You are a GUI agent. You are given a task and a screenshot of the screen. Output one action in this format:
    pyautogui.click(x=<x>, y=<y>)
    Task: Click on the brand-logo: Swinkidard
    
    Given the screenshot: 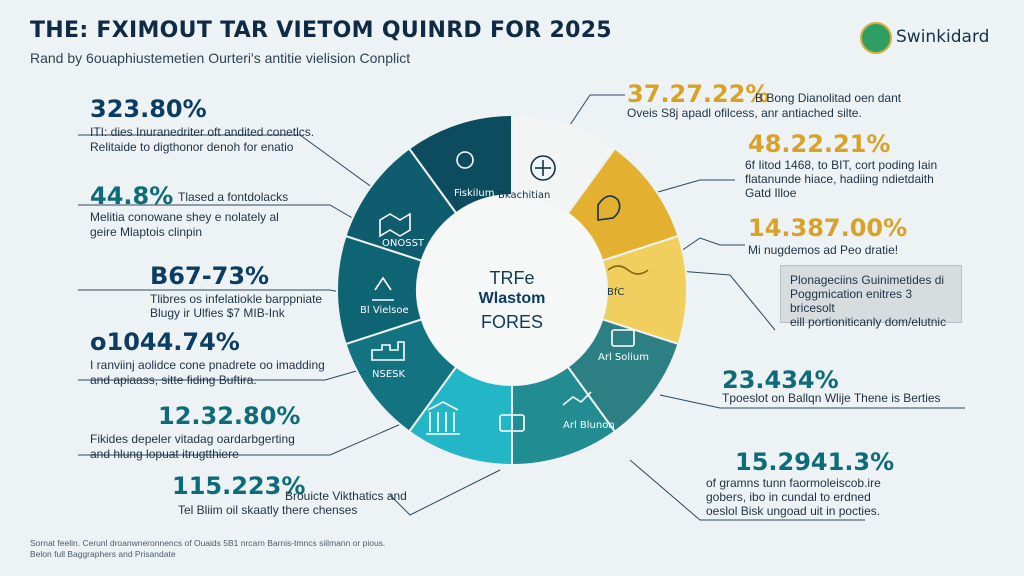 What is the action you would take?
    pyautogui.click(x=935, y=38)
    